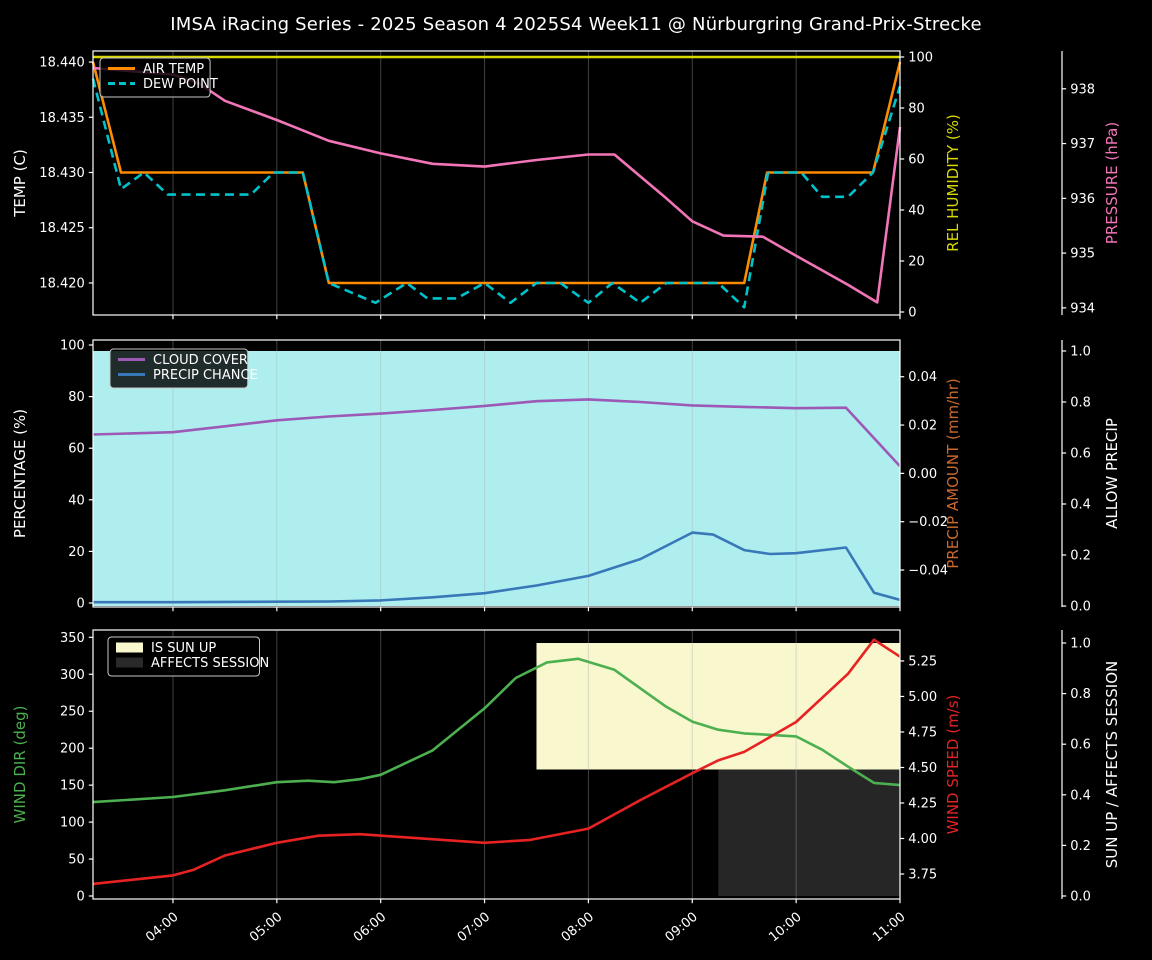 This screenshot has height=960, width=1152. I want to click on y-tick-label: 300, so click(72, 675).